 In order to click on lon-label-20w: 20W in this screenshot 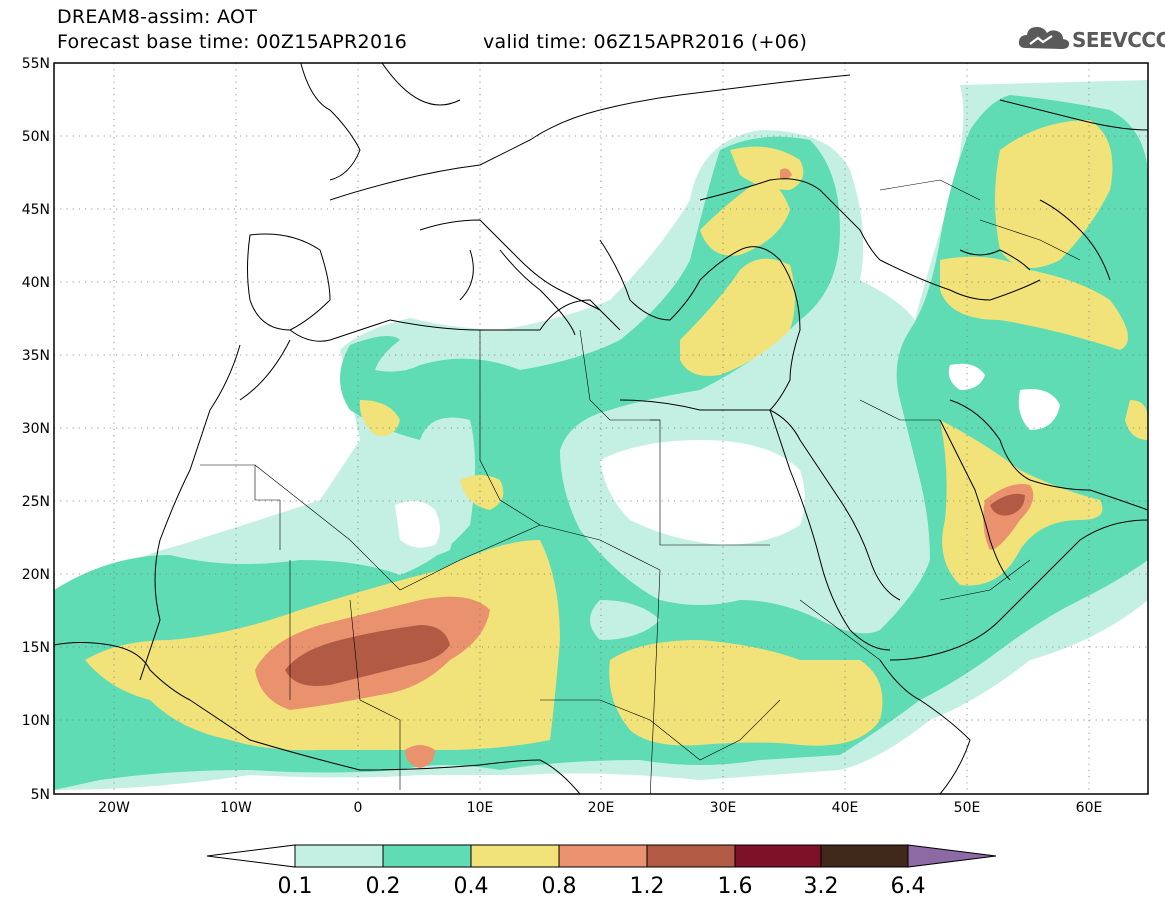, I will do `click(114, 808)`.